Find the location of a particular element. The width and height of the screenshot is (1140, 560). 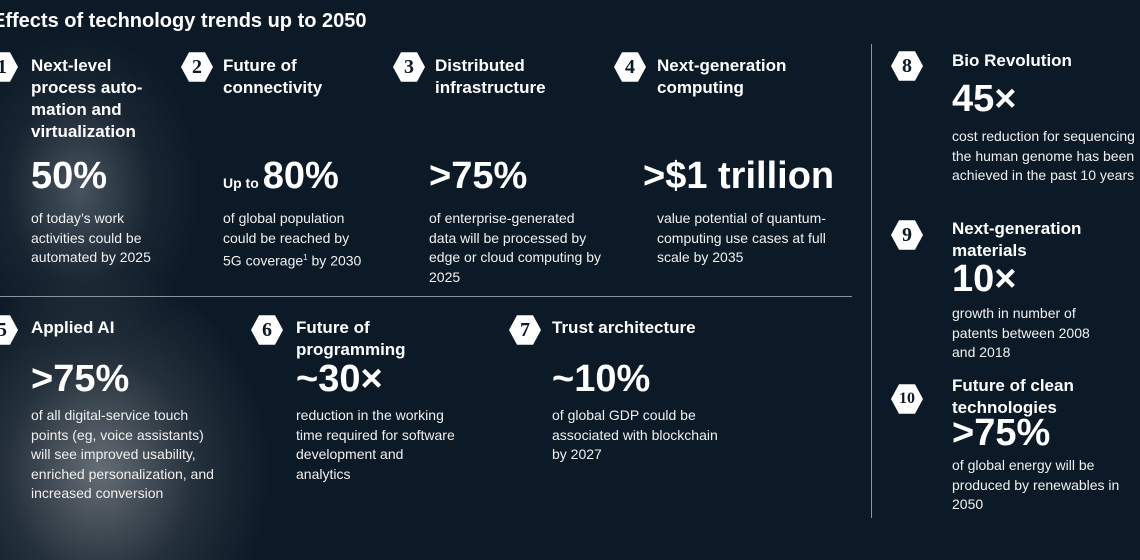

trend-stat-1: 50% is located at coordinates (69, 176).